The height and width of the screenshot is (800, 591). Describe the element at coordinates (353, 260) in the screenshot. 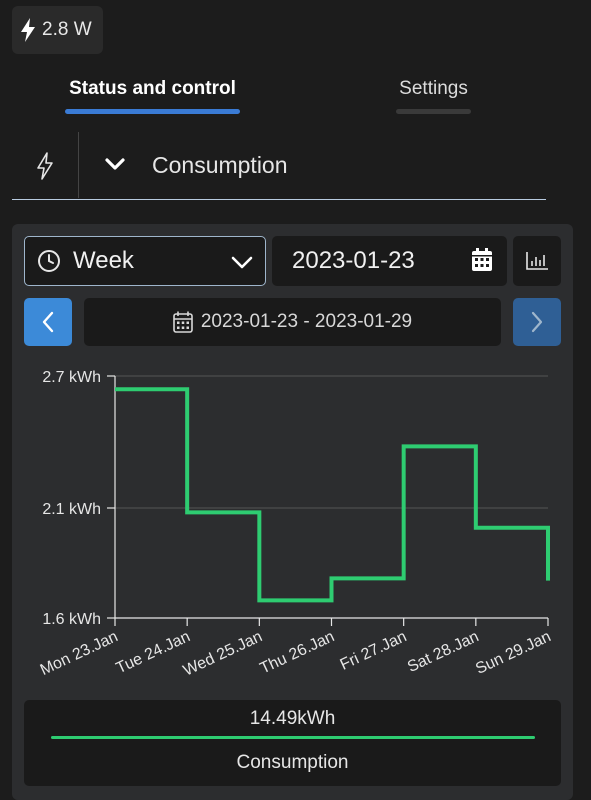

I see `date-value: 2023-01-23` at that location.